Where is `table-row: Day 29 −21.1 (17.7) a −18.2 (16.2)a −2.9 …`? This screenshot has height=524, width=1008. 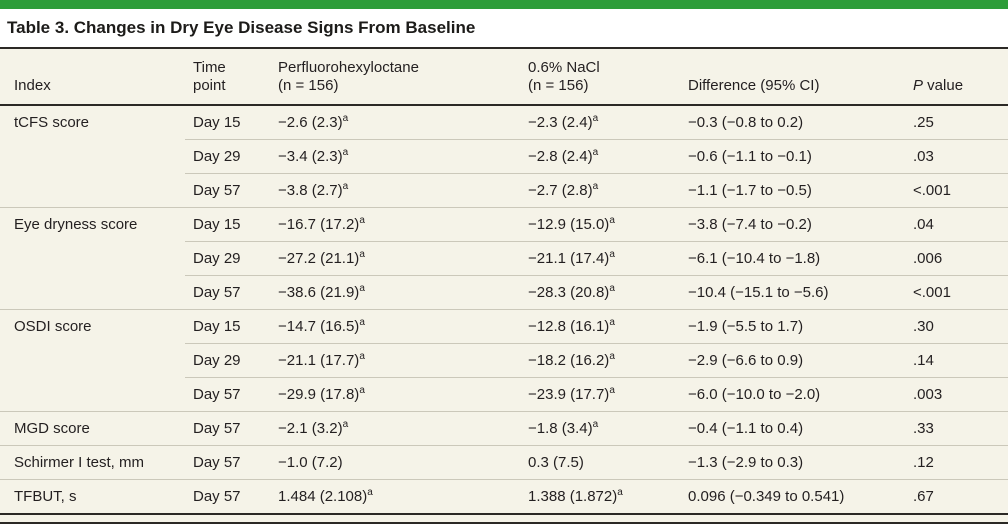 table-row: Day 29 −21.1 (17.7) a −18.2 (16.2)a −2.9 … is located at coordinates (504, 360).